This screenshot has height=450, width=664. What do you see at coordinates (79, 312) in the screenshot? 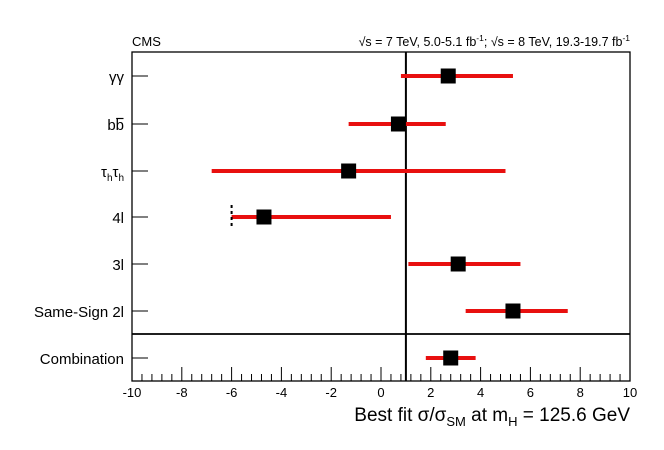
I see `category-label: Same-Sign 2l` at bounding box center [79, 312].